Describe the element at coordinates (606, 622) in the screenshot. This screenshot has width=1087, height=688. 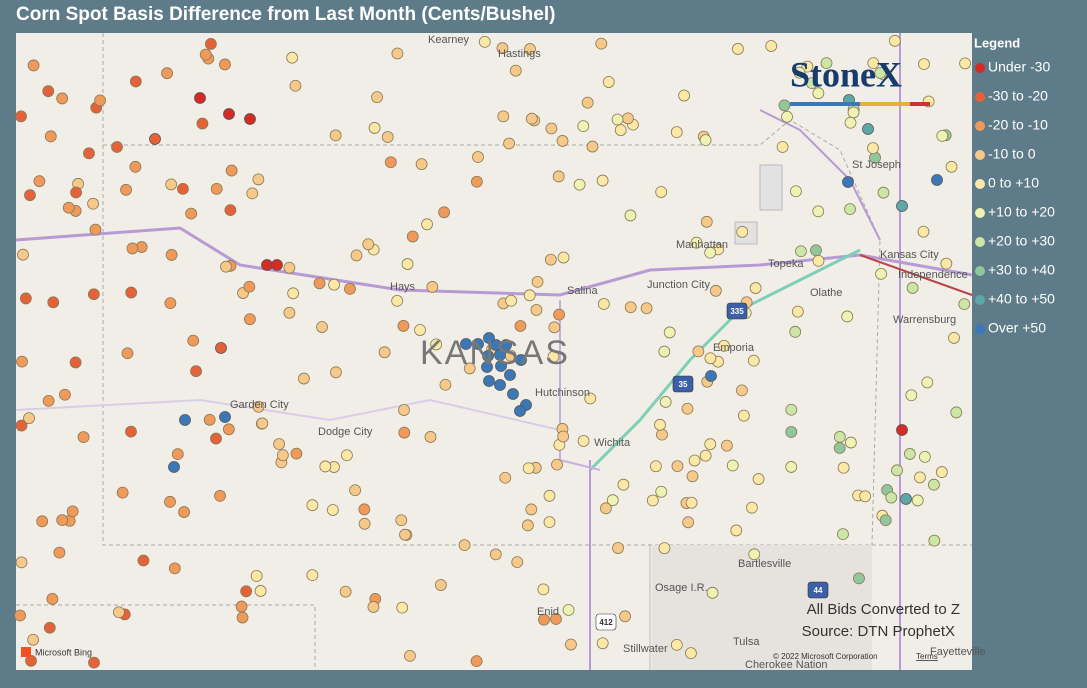
I see `road-shield-label: 412` at that location.